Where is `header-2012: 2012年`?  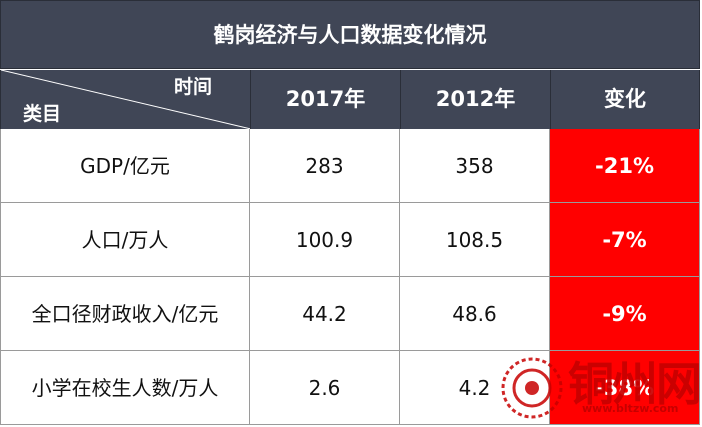 header-2012: 2012年 is located at coordinates (475, 99).